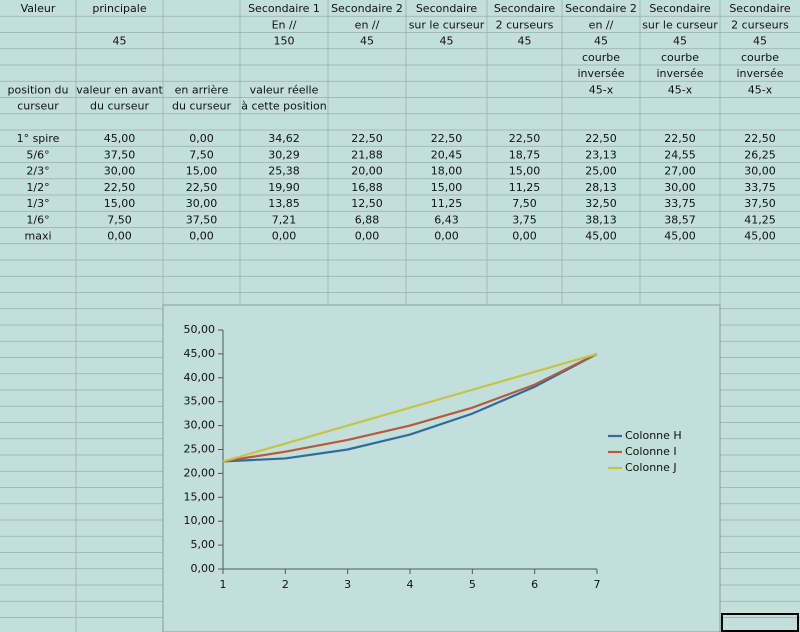  I want to click on cell: 1/3°, so click(37, 203).